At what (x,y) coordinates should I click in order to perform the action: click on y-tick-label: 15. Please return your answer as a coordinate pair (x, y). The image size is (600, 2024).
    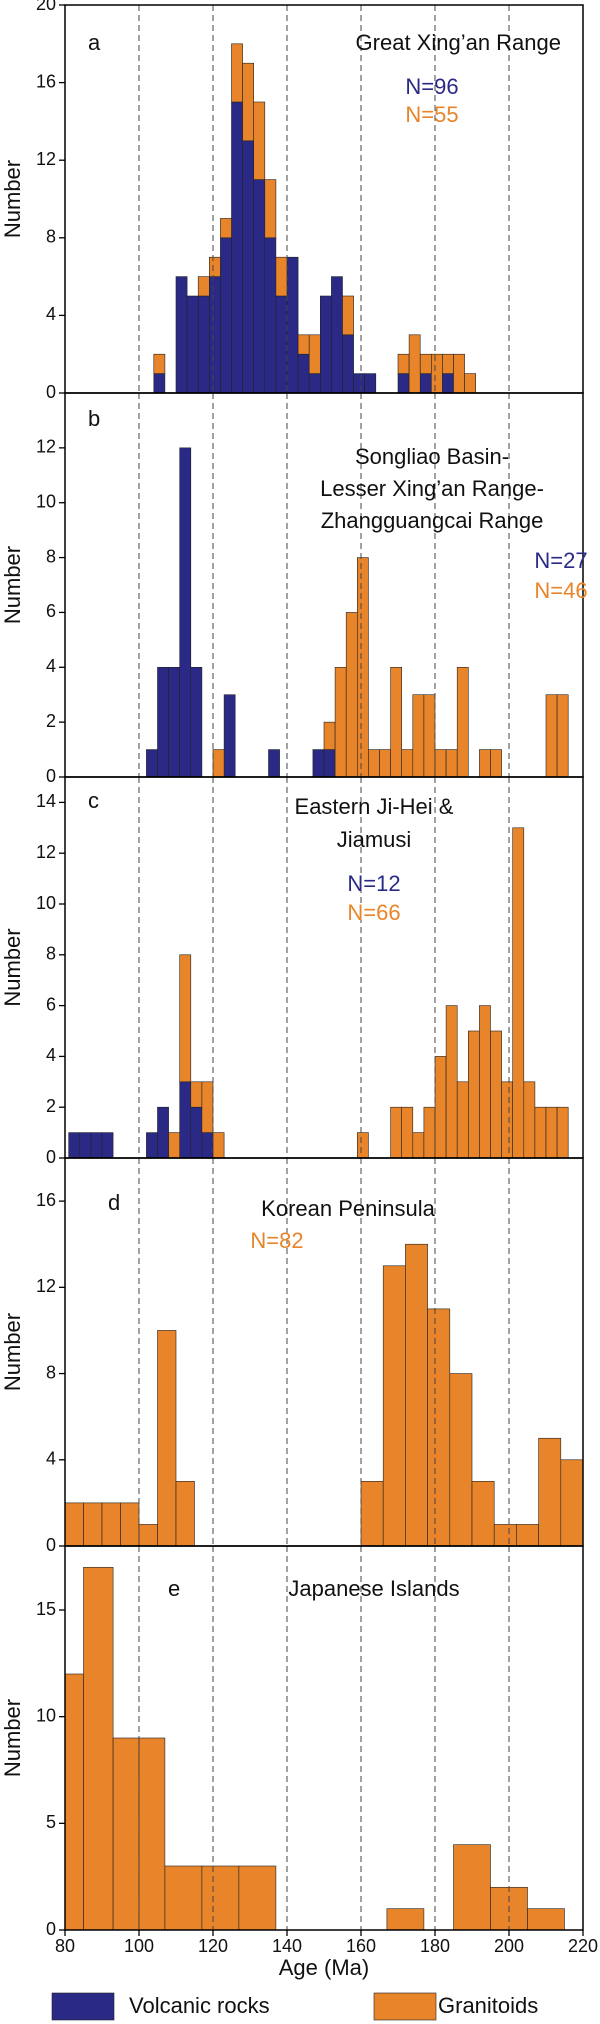
    Looking at the image, I should click on (46, 1609).